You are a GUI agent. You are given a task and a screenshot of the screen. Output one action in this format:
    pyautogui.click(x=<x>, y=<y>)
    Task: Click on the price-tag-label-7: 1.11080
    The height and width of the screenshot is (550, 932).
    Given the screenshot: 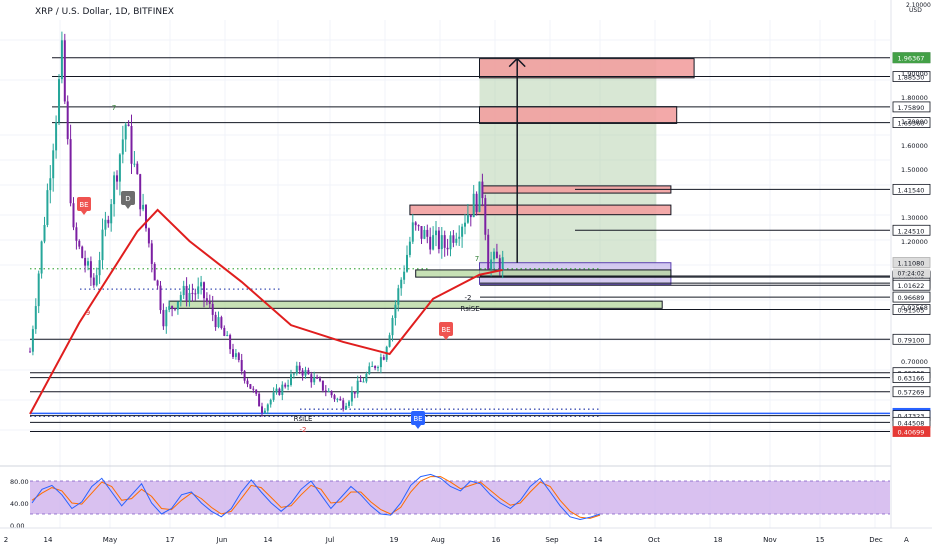 What is the action you would take?
    pyautogui.click(x=911, y=264)
    